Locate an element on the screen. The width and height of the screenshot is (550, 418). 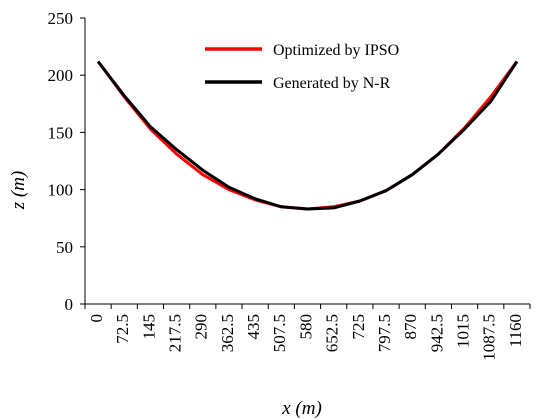
x-tick-label: 145 is located at coordinates (148, 327).